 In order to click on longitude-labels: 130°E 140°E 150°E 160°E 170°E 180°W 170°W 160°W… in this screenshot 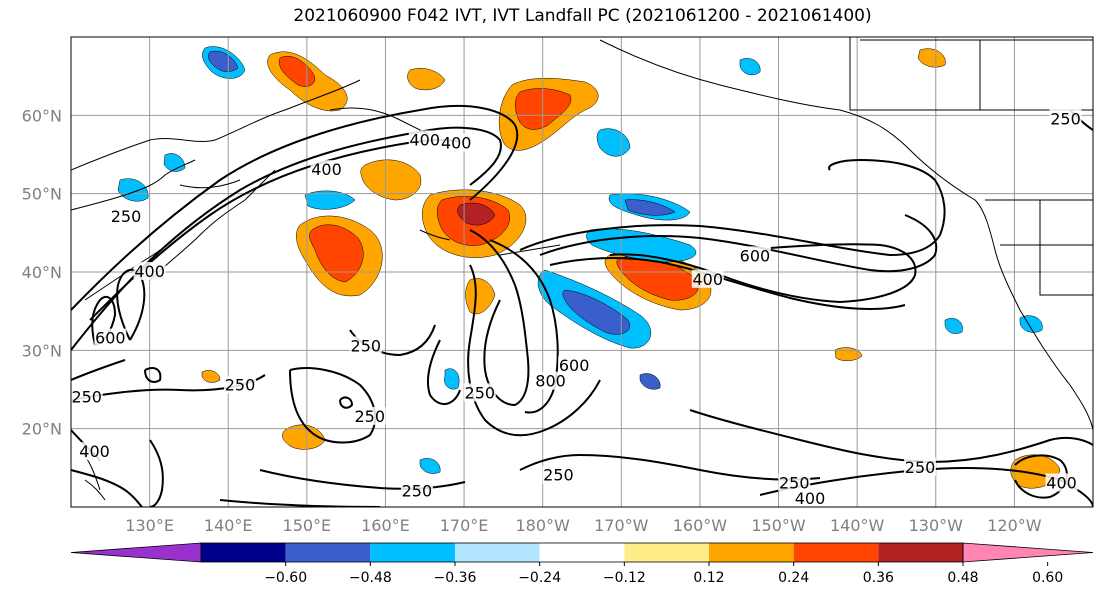, I will do `click(583, 525)`.